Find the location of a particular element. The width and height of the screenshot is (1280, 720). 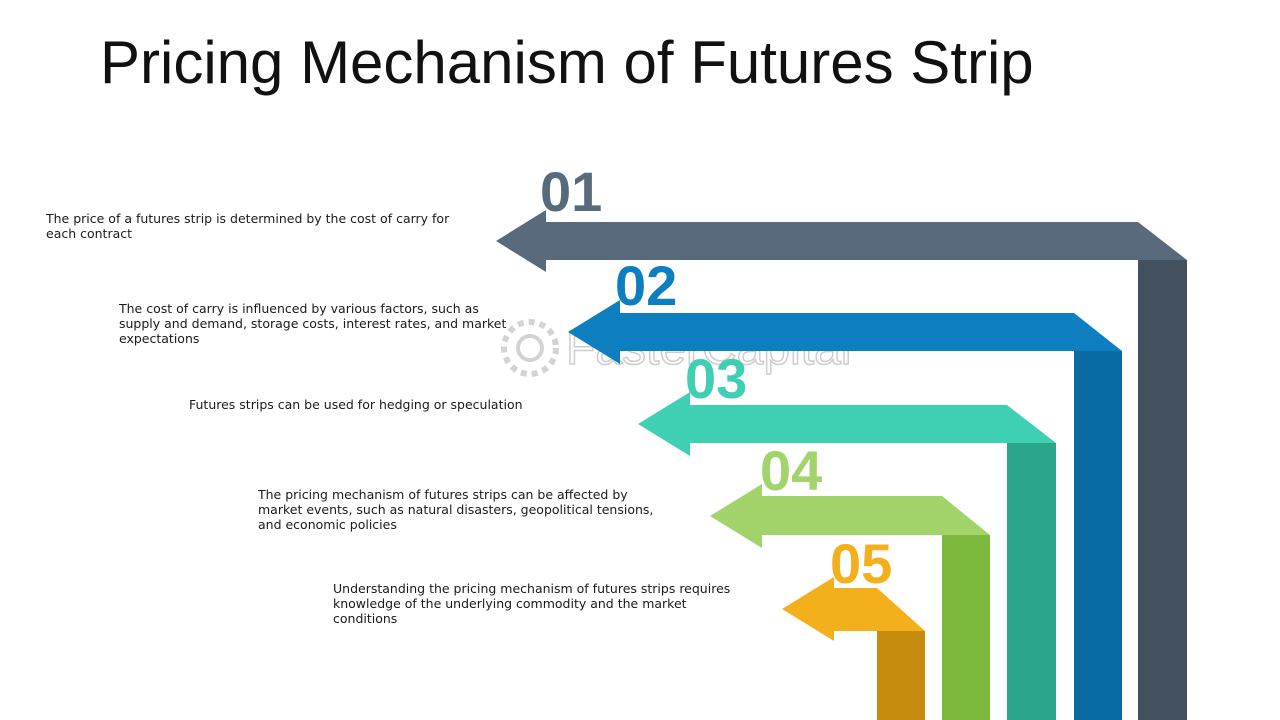

step-1-arrow-band is located at coordinates (866, 241).